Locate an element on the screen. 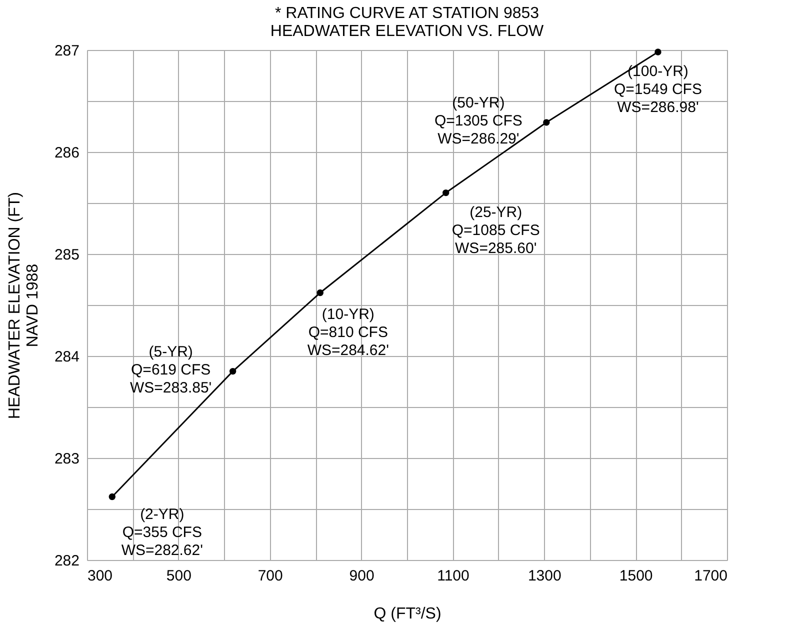 The image size is (811, 641). annotation: (2-YR) Q=355 CFS WS=282.62' is located at coordinates (162, 532).